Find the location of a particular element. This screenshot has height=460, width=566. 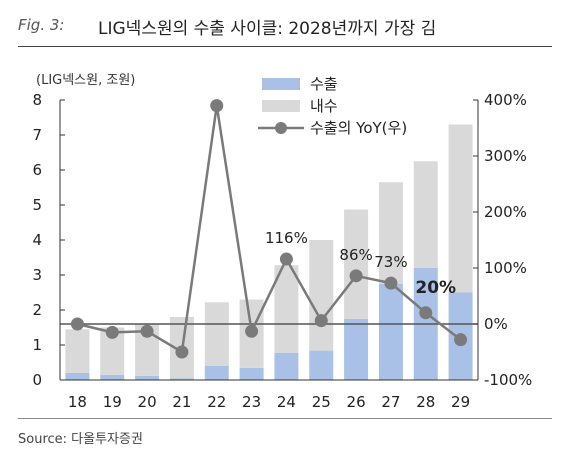

legend-label: 수출 is located at coordinates (324, 84).